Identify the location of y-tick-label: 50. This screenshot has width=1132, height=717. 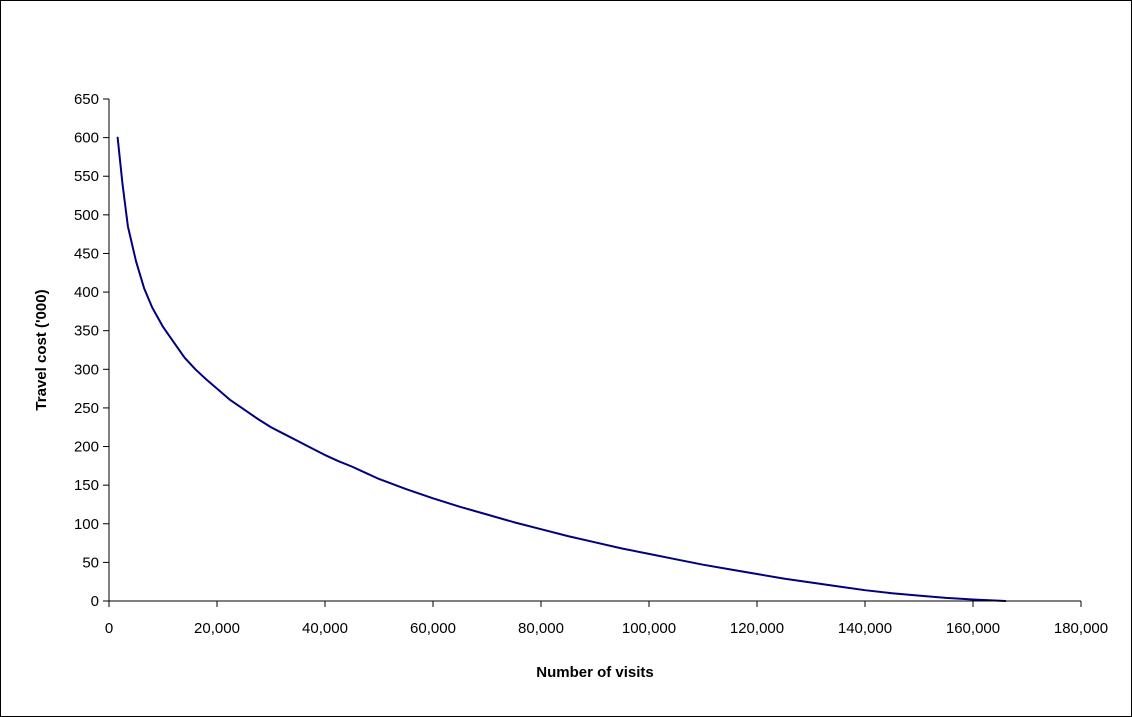
(90, 562).